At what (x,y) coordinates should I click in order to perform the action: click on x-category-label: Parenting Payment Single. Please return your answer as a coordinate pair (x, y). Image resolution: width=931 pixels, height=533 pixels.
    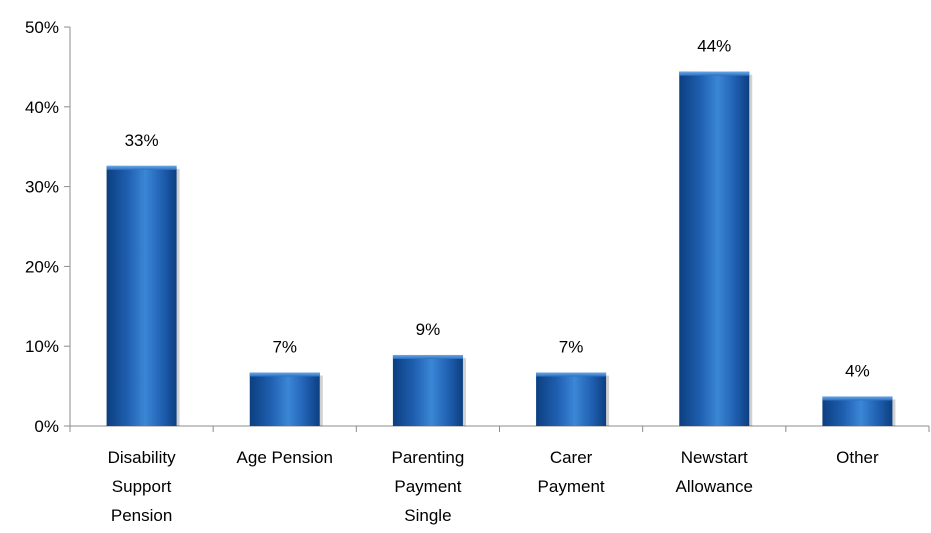
    Looking at the image, I should click on (428, 486).